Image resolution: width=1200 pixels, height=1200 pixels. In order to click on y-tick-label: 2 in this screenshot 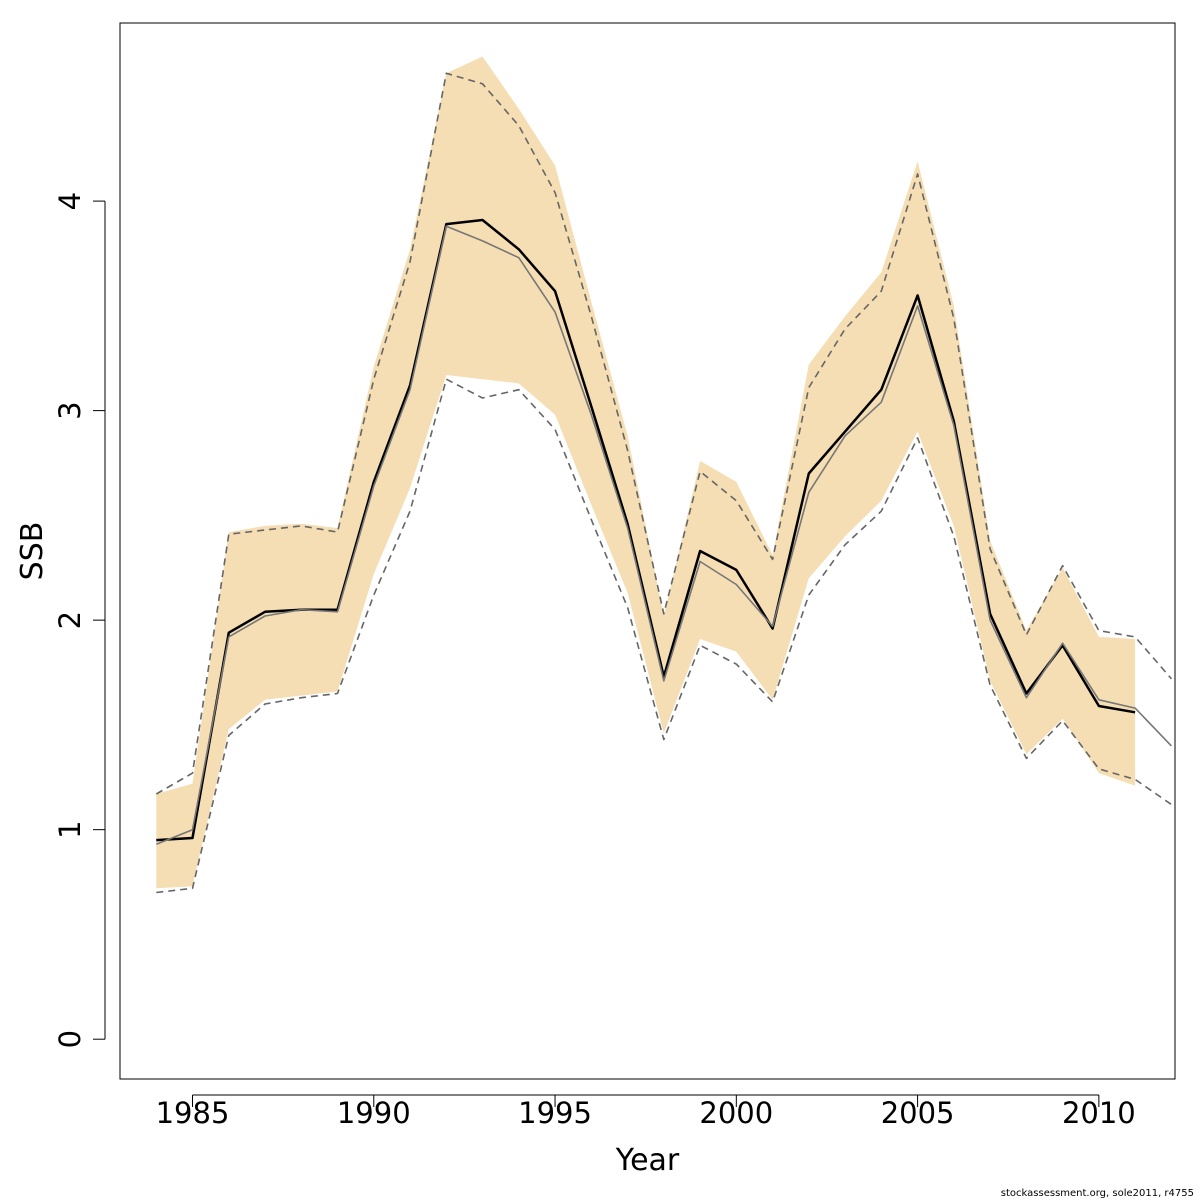, I will do `click(70, 620)`.